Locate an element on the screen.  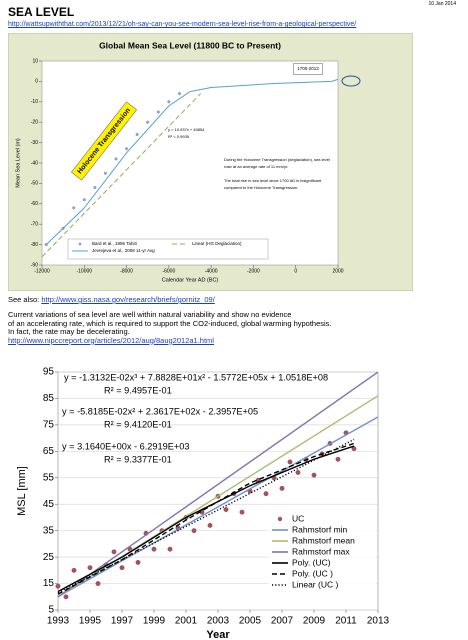
y-tick-label: 55 is located at coordinates (49, 477).